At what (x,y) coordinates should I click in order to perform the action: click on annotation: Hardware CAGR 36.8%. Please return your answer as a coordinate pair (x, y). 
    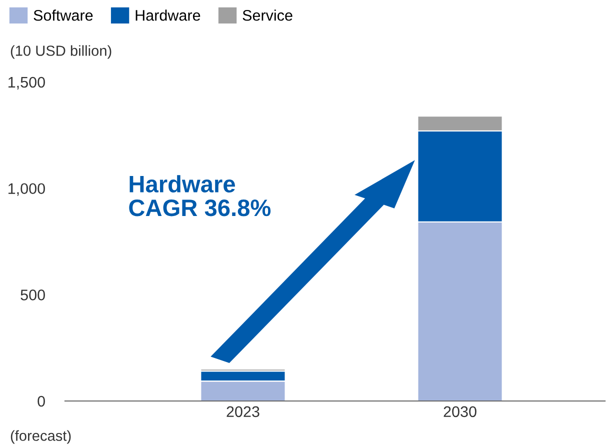
    Looking at the image, I should click on (200, 195).